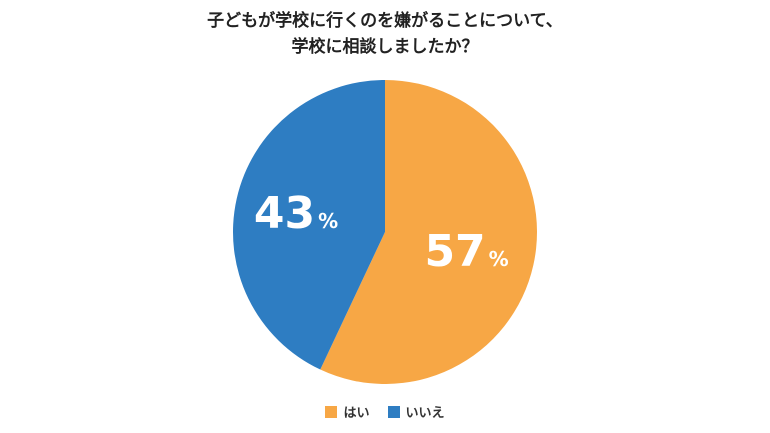 This screenshot has height=433, width=770. Describe the element at coordinates (425, 413) in the screenshot. I see `legend-label-no: いいえ` at that location.